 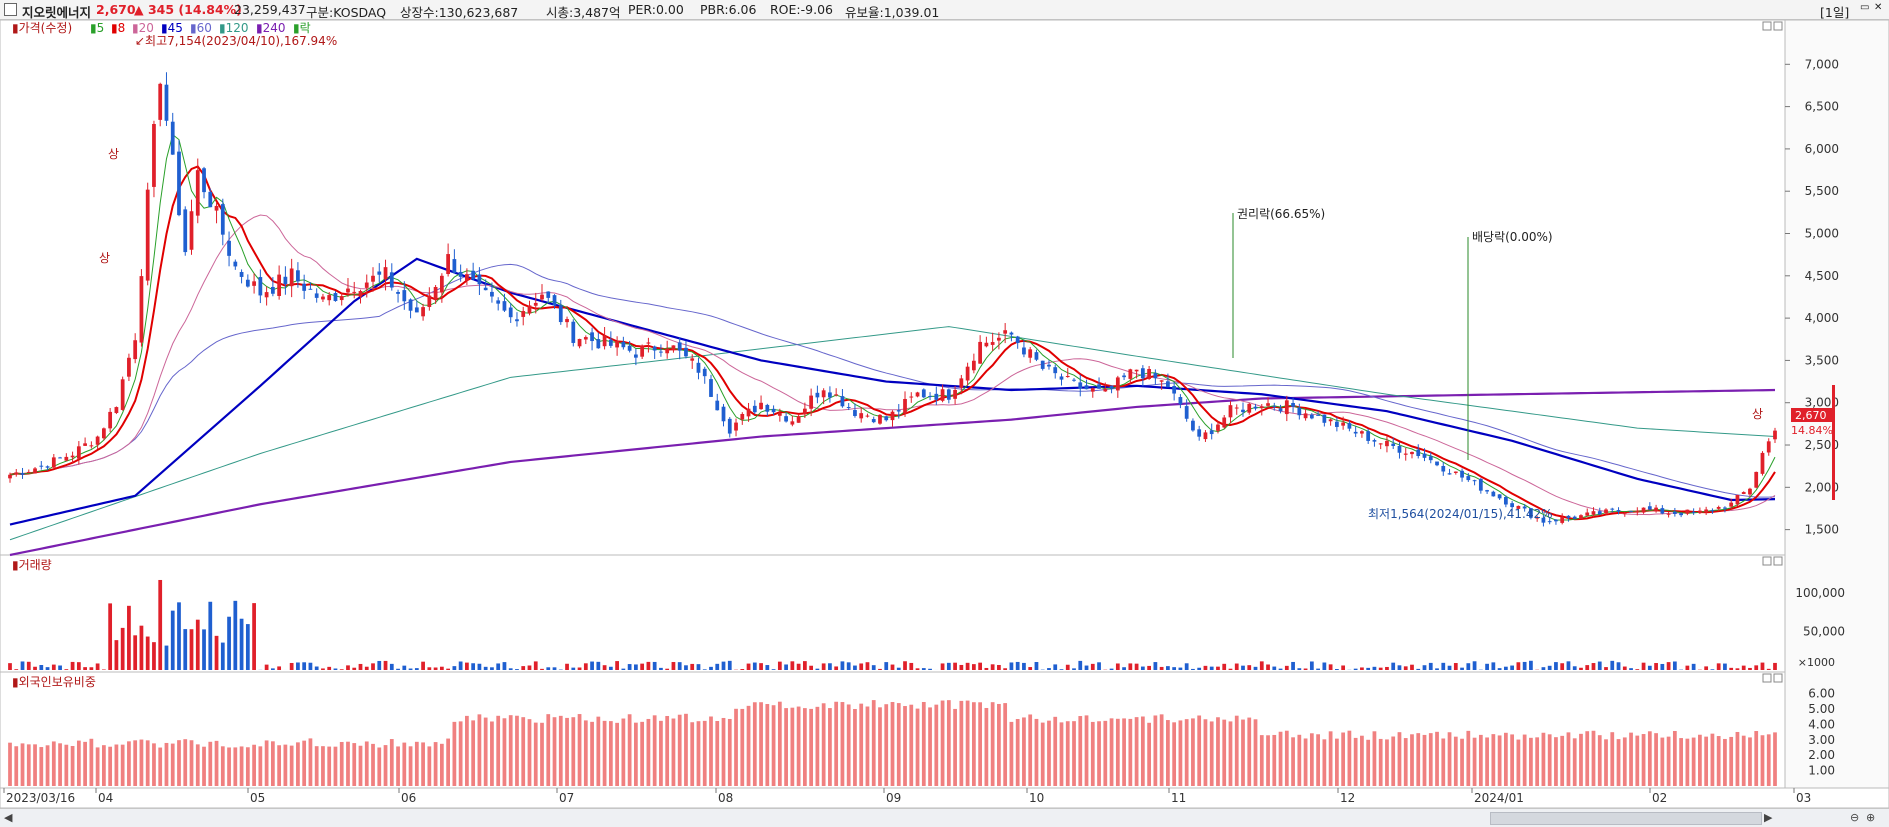 What do you see at coordinates (944, 817) in the screenshot?
I see `scroll-bar: ◀ ▶ ⊖ ⊕` at bounding box center [944, 817].